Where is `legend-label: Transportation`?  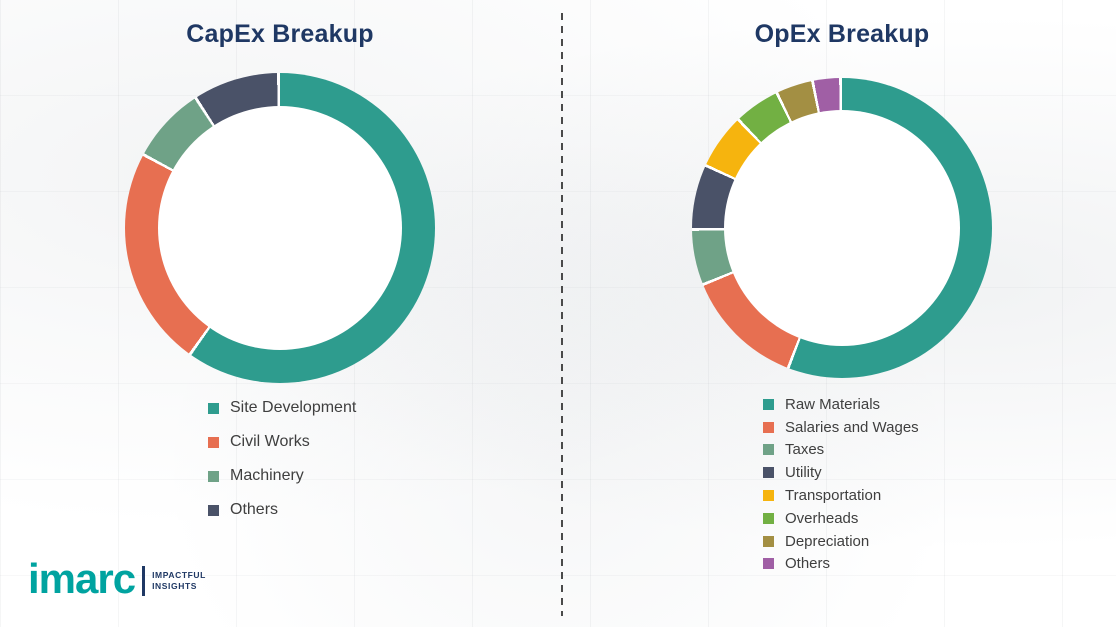
legend-label: Transportation is located at coordinates (833, 496).